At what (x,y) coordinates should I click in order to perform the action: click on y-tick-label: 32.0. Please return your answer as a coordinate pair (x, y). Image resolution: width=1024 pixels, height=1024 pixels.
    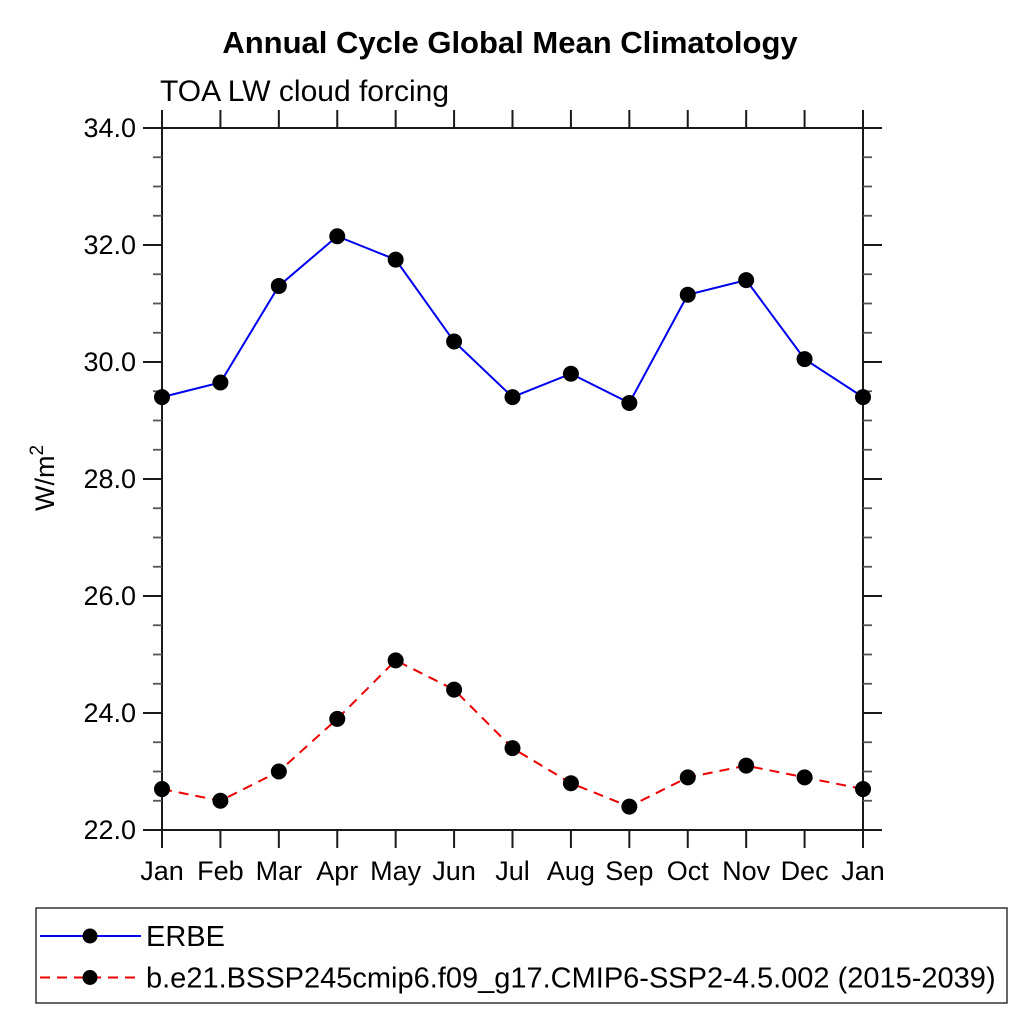
    Looking at the image, I should click on (109, 245).